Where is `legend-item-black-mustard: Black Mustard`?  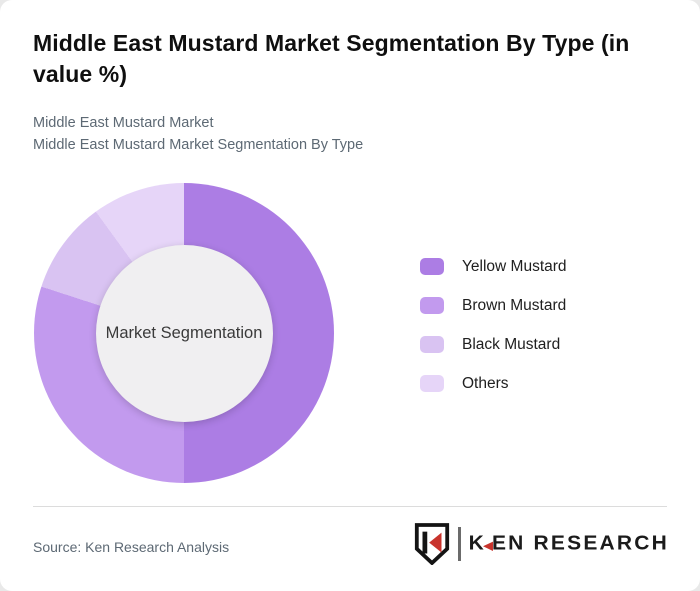 legend-item-black-mustard: Black Mustard is located at coordinates (493, 344).